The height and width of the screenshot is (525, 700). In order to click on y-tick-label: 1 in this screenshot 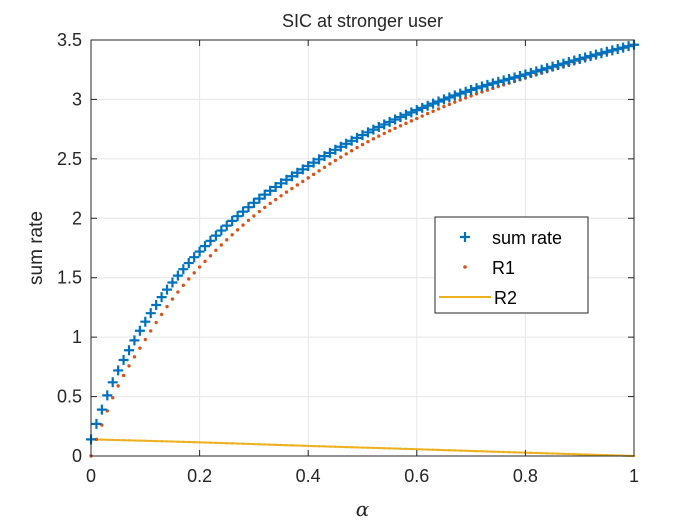, I will do `click(77, 337)`.